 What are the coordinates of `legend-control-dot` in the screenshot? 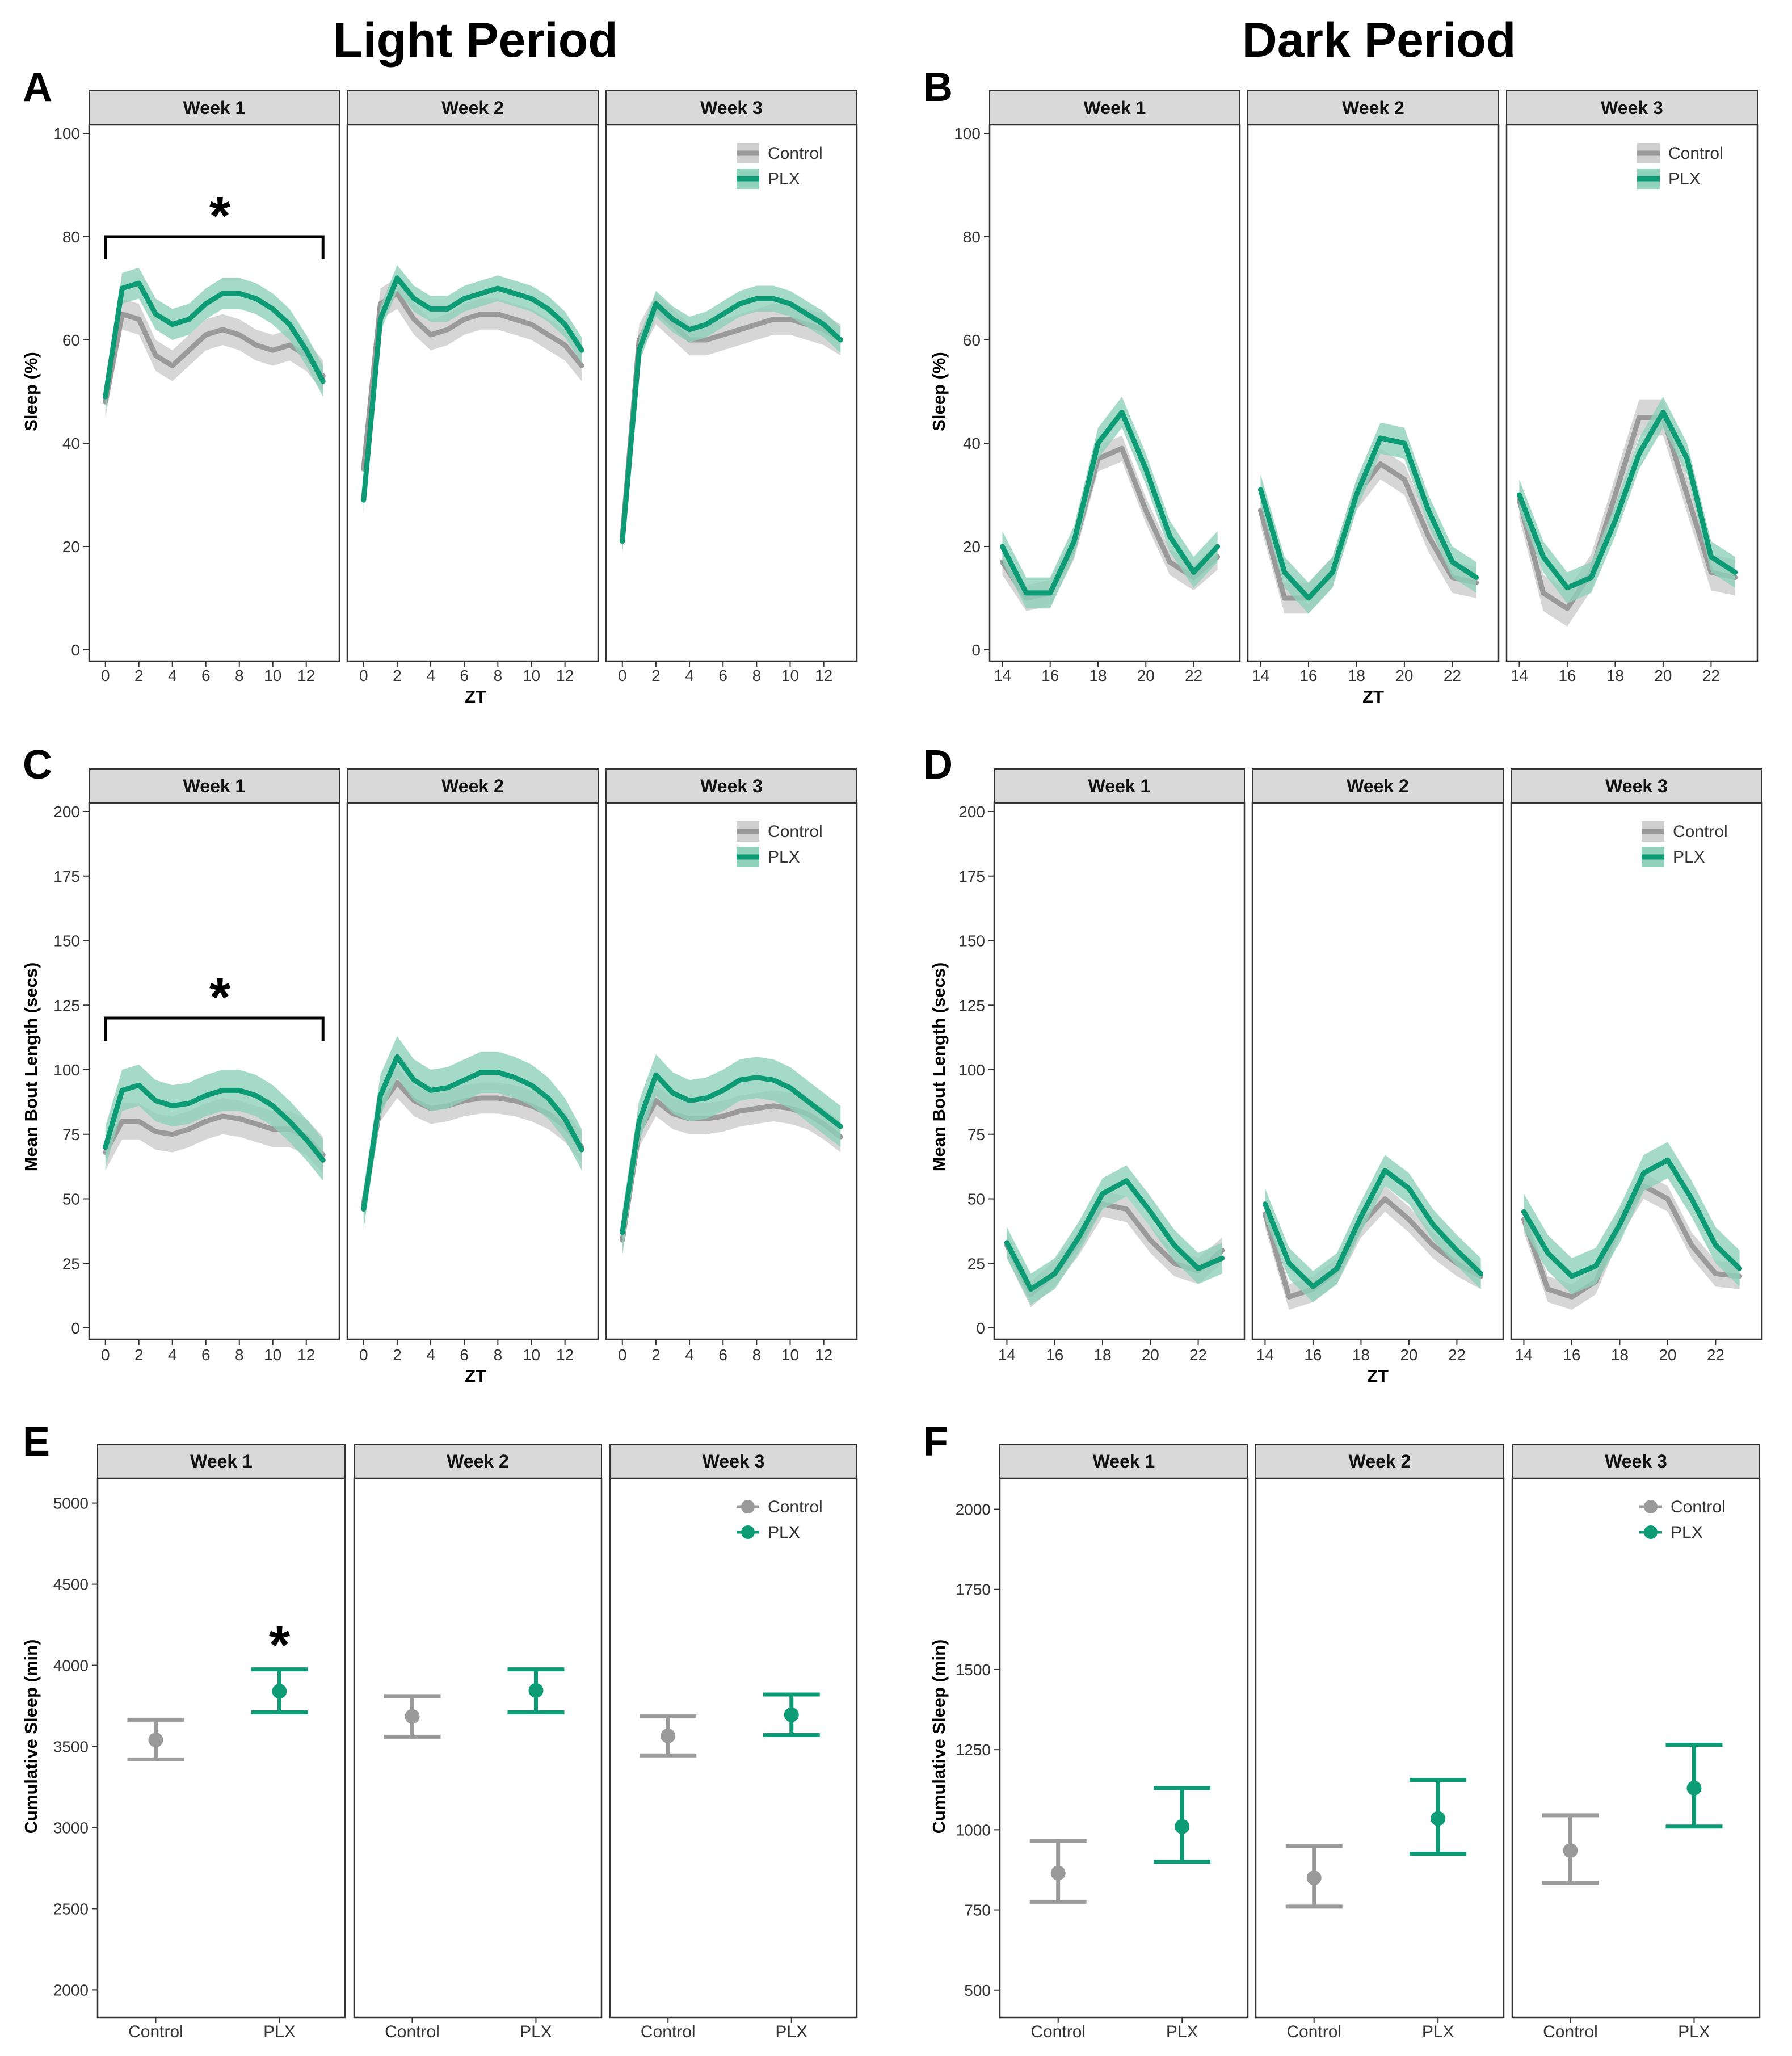 It's located at (1651, 1506).